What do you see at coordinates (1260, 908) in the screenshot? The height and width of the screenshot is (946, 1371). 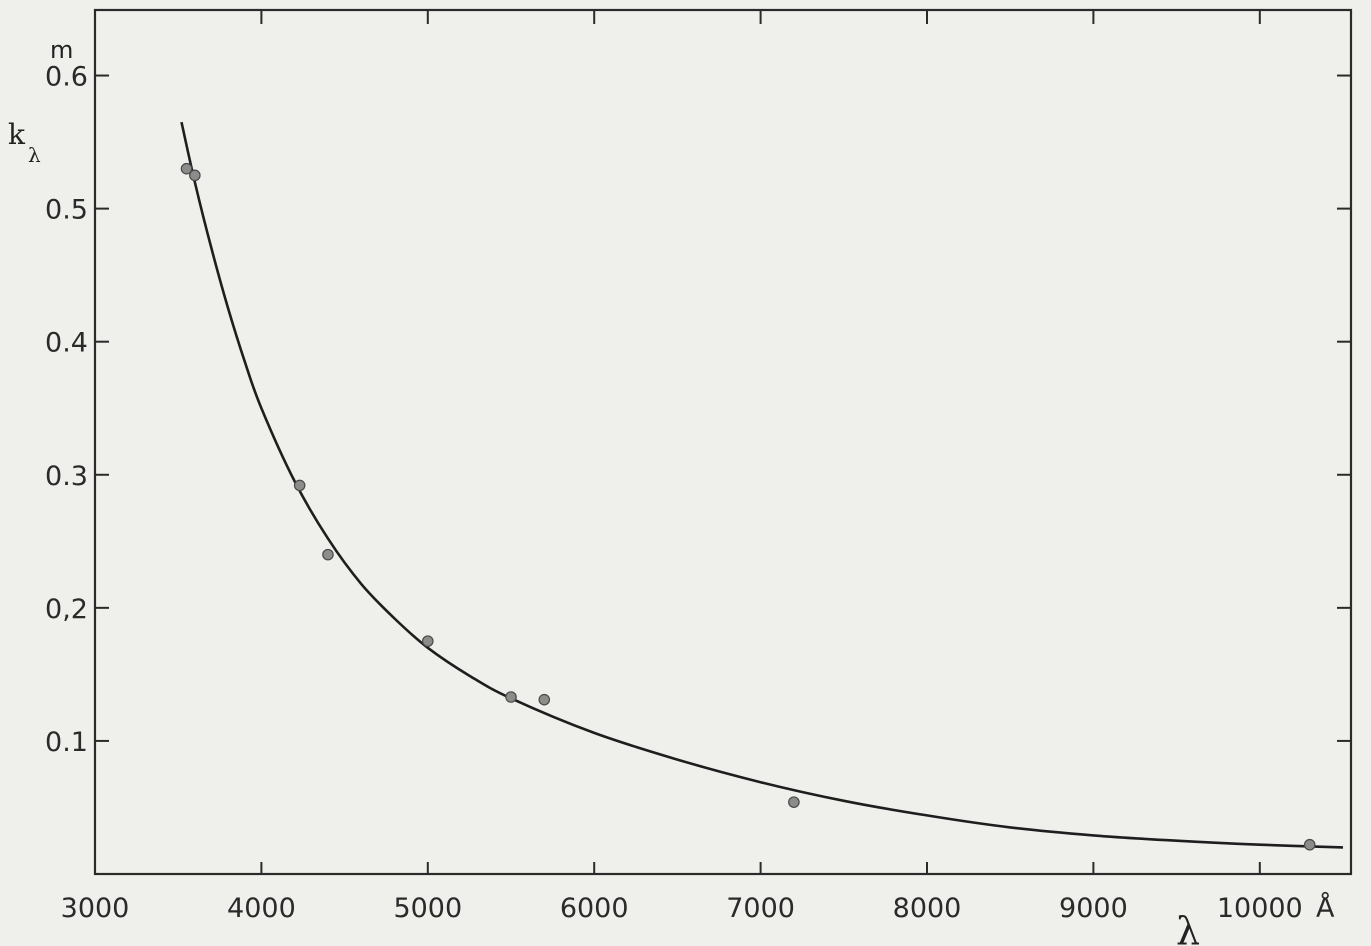 I see `x-tick-label: 10000` at bounding box center [1260, 908].